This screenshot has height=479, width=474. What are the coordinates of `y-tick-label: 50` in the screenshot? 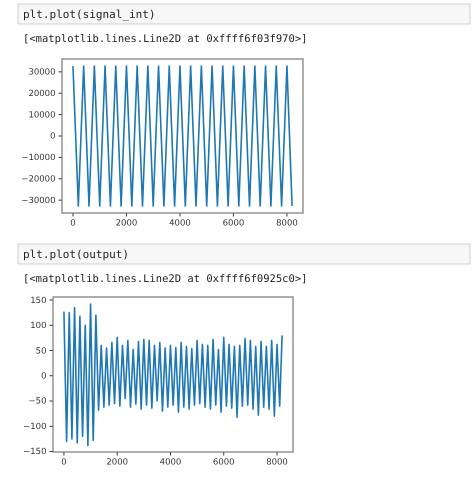 It's located at (41, 351).